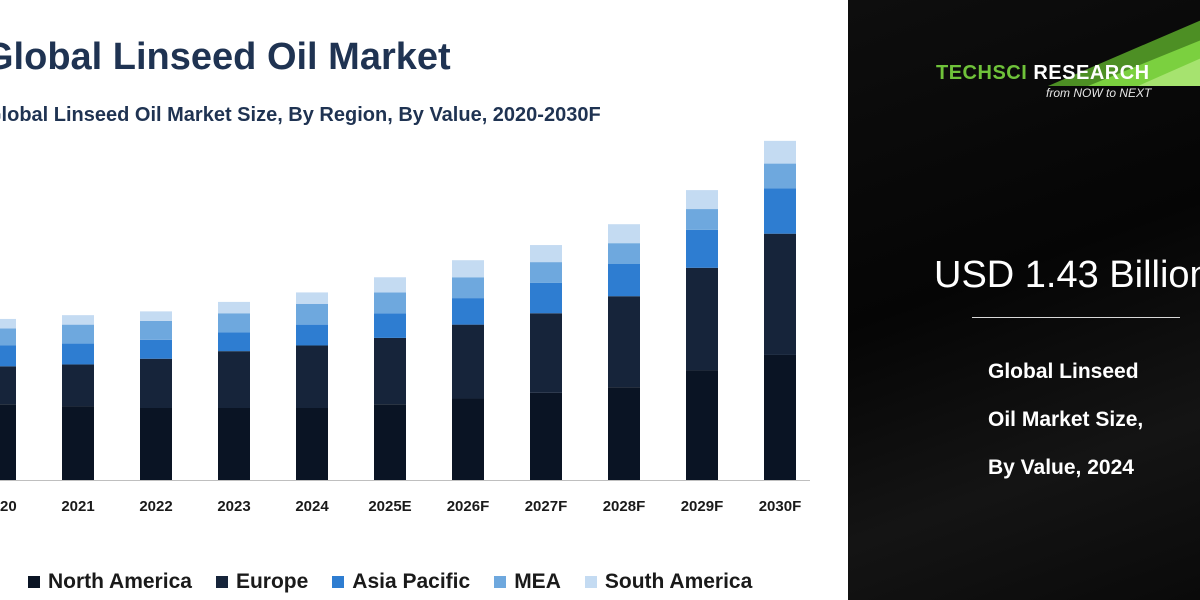 This screenshot has width=1200, height=600. I want to click on x-tick-label: 2028F, so click(624, 506).